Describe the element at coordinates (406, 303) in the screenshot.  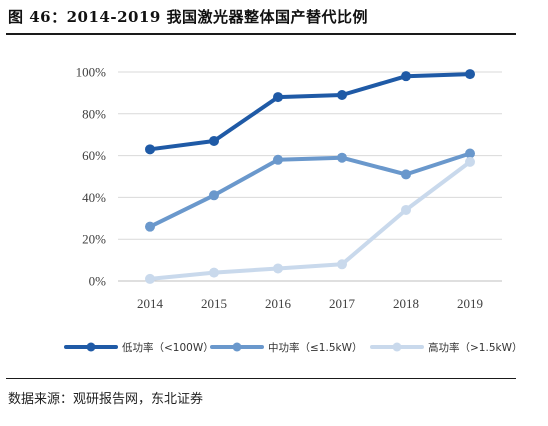
I see `x-tick-label: 2018` at that location.